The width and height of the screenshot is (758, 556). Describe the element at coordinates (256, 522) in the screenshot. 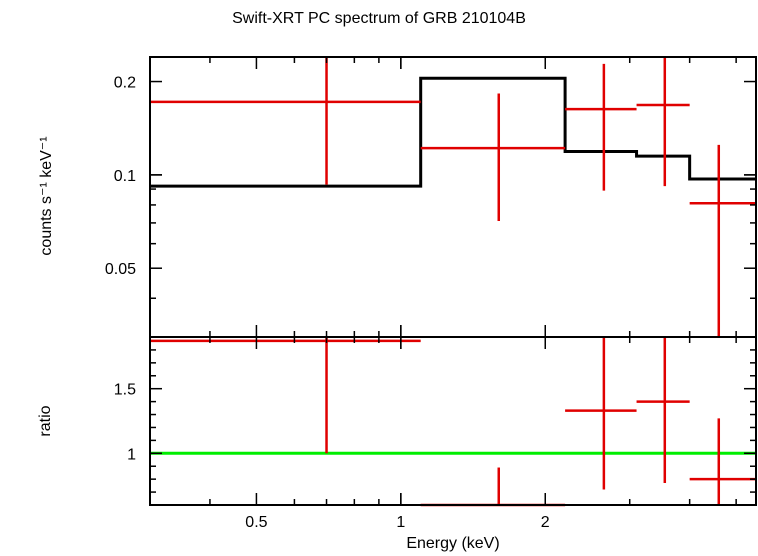

I see `x-tick-label-0: 0.5` at that location.